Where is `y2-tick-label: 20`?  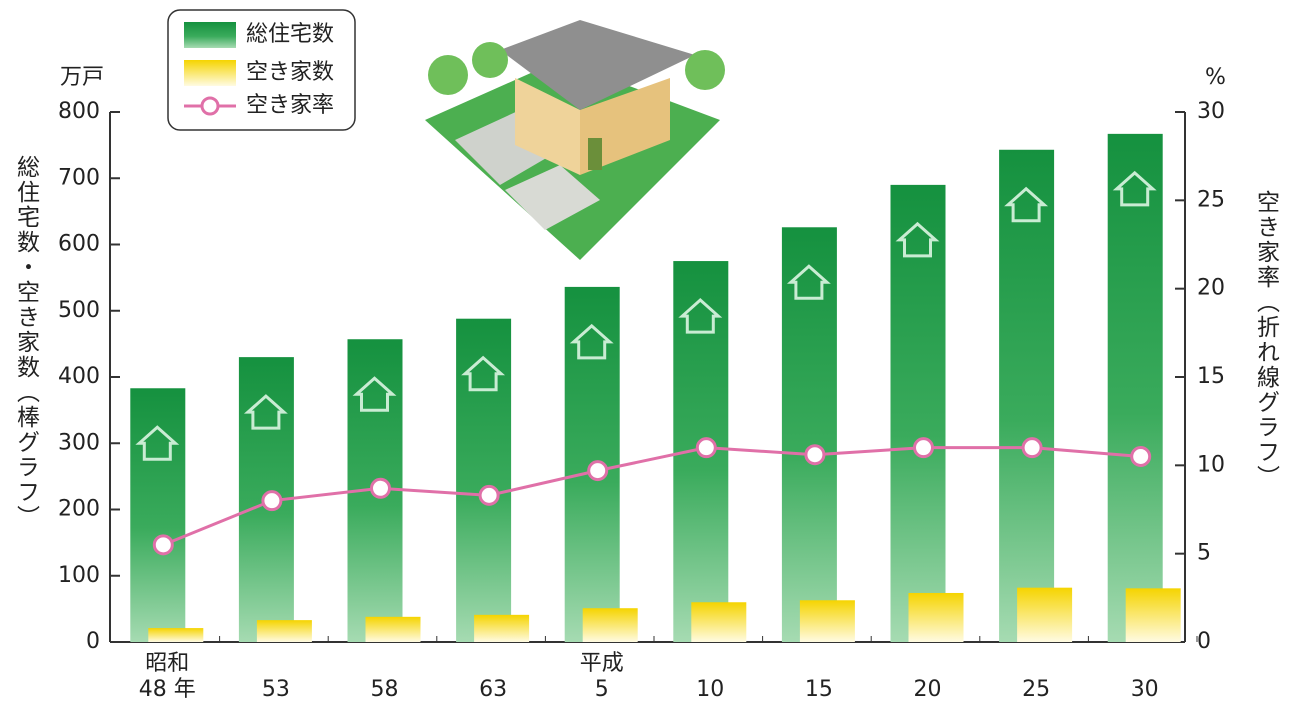 y2-tick-label: 20 is located at coordinates (1211, 288).